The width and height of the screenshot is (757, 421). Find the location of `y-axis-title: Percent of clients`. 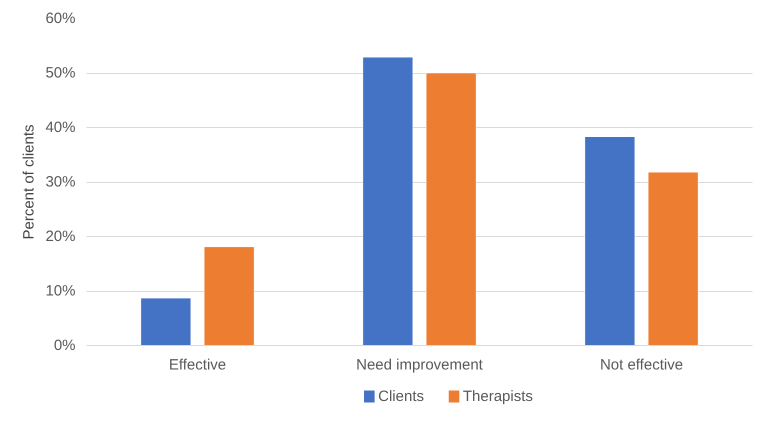

y-axis-title: Percent of clients is located at coordinates (29, 182).